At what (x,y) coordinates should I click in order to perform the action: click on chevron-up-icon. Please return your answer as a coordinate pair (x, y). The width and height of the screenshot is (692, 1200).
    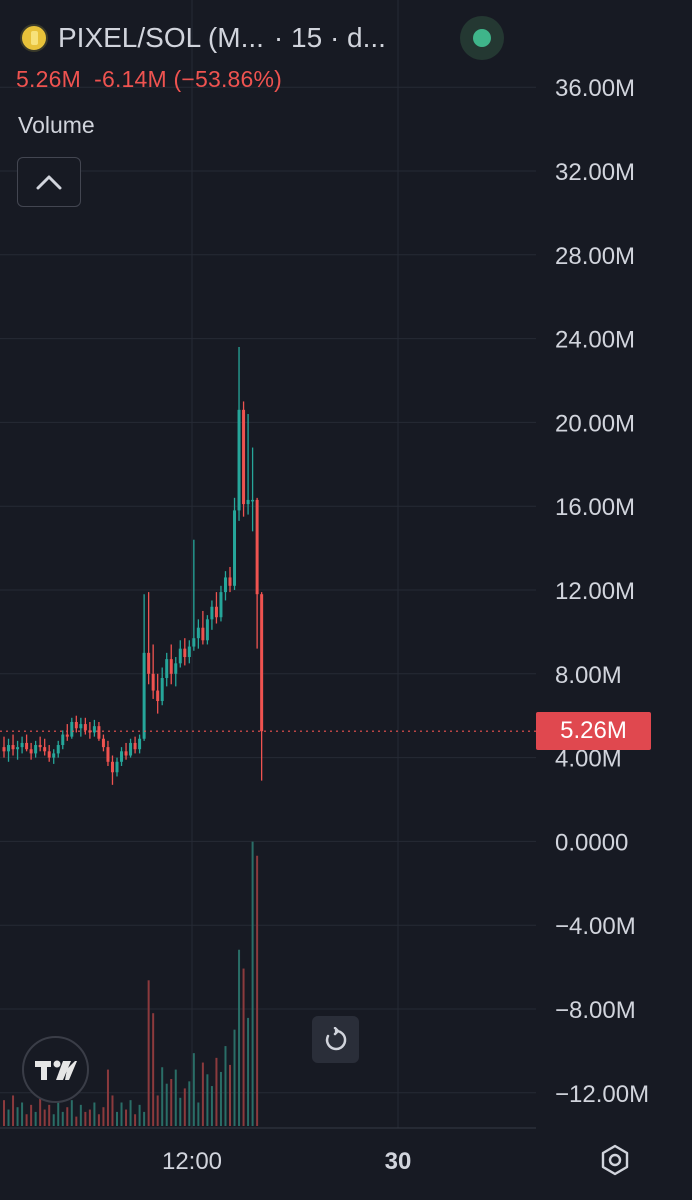
    Looking at the image, I should click on (49, 182).